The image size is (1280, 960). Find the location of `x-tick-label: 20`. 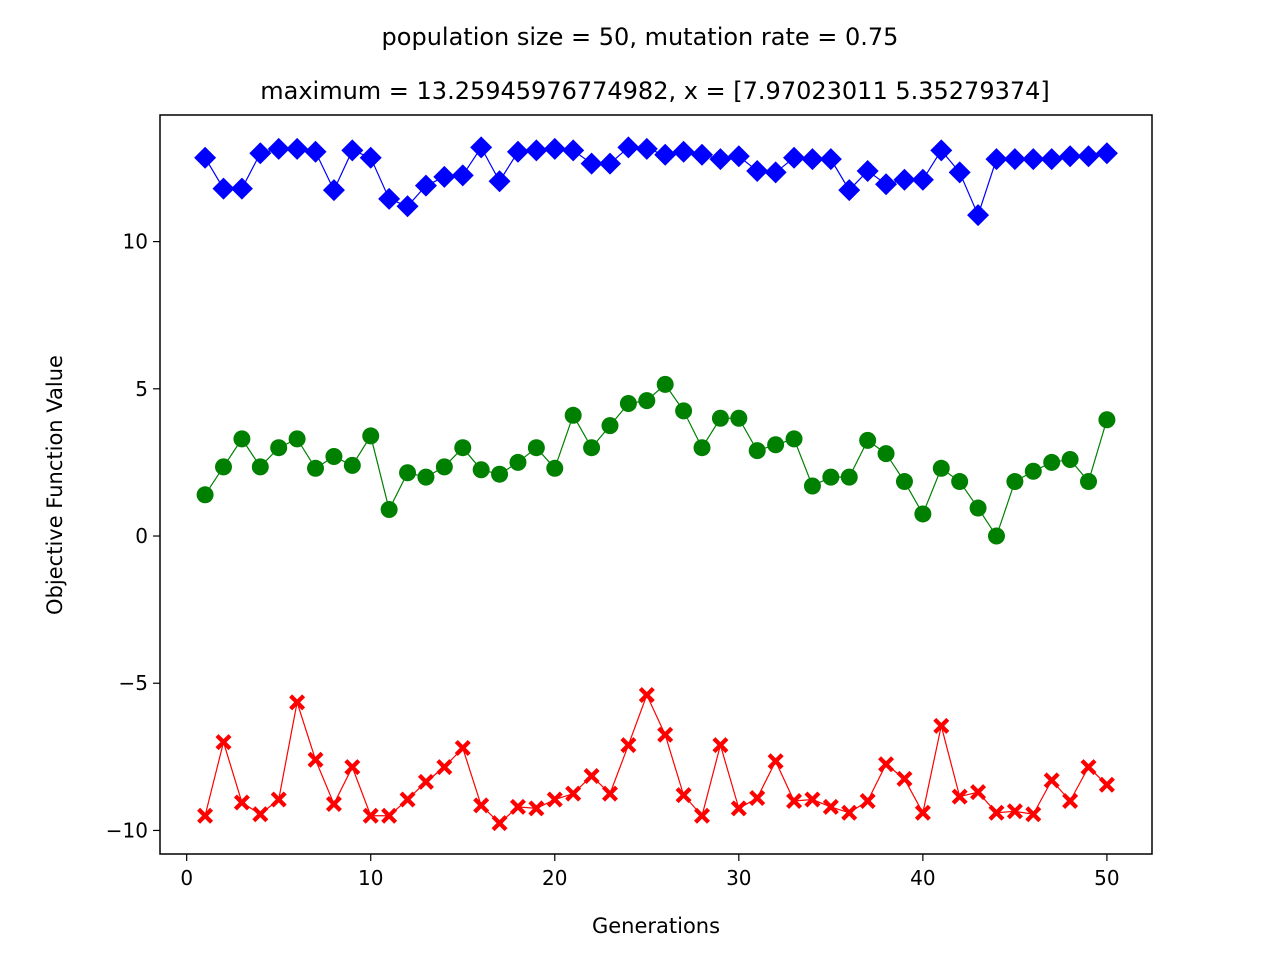

x-tick-label: 20 is located at coordinates (554, 878).